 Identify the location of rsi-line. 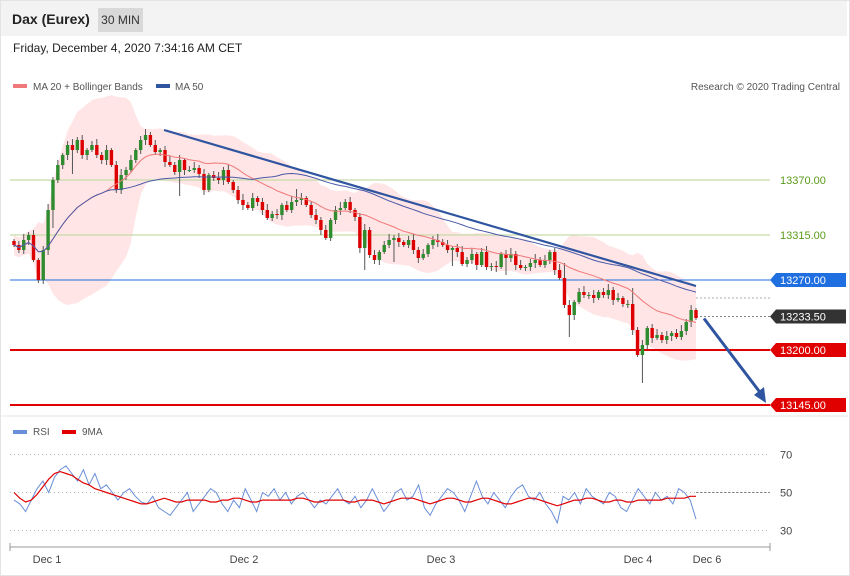
(355, 495).